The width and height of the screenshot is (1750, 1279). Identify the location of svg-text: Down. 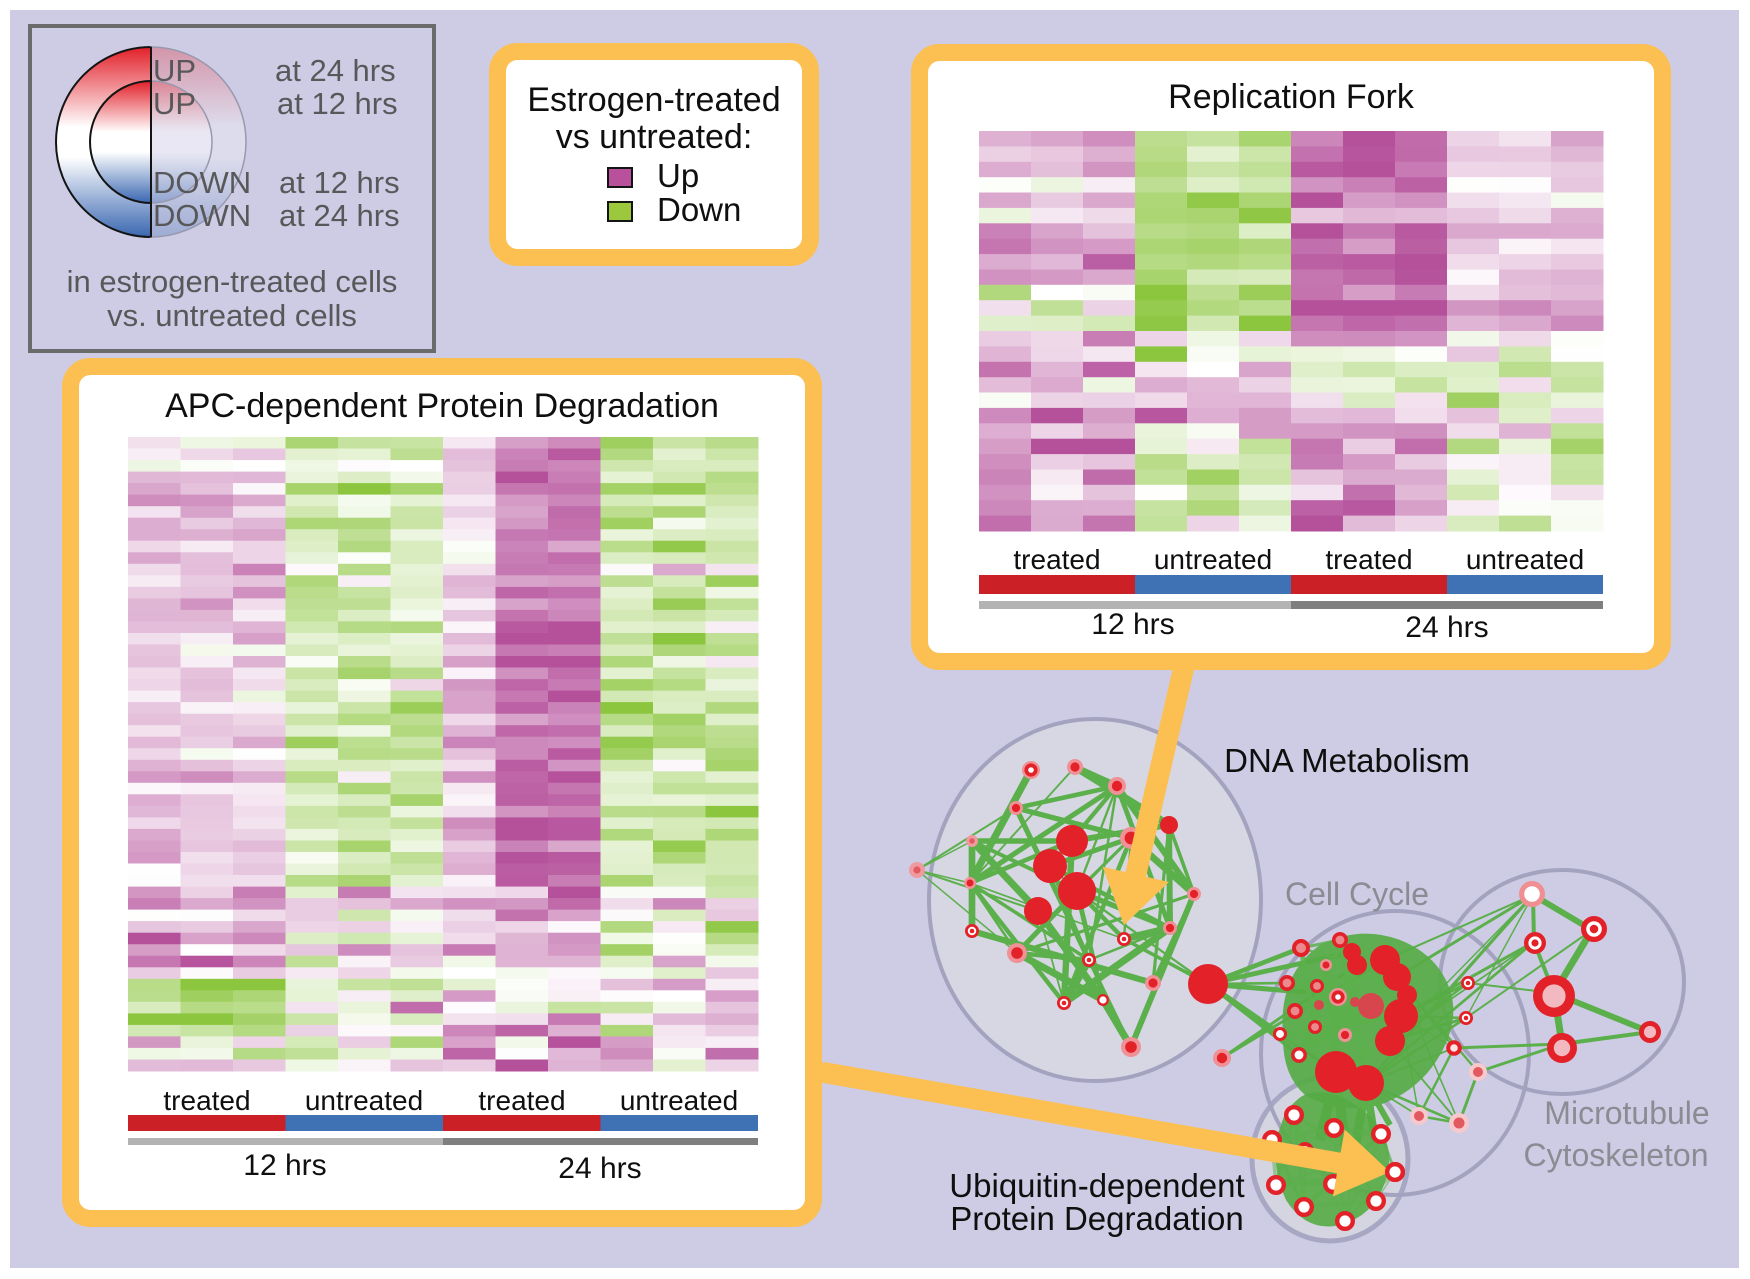
(699, 209).